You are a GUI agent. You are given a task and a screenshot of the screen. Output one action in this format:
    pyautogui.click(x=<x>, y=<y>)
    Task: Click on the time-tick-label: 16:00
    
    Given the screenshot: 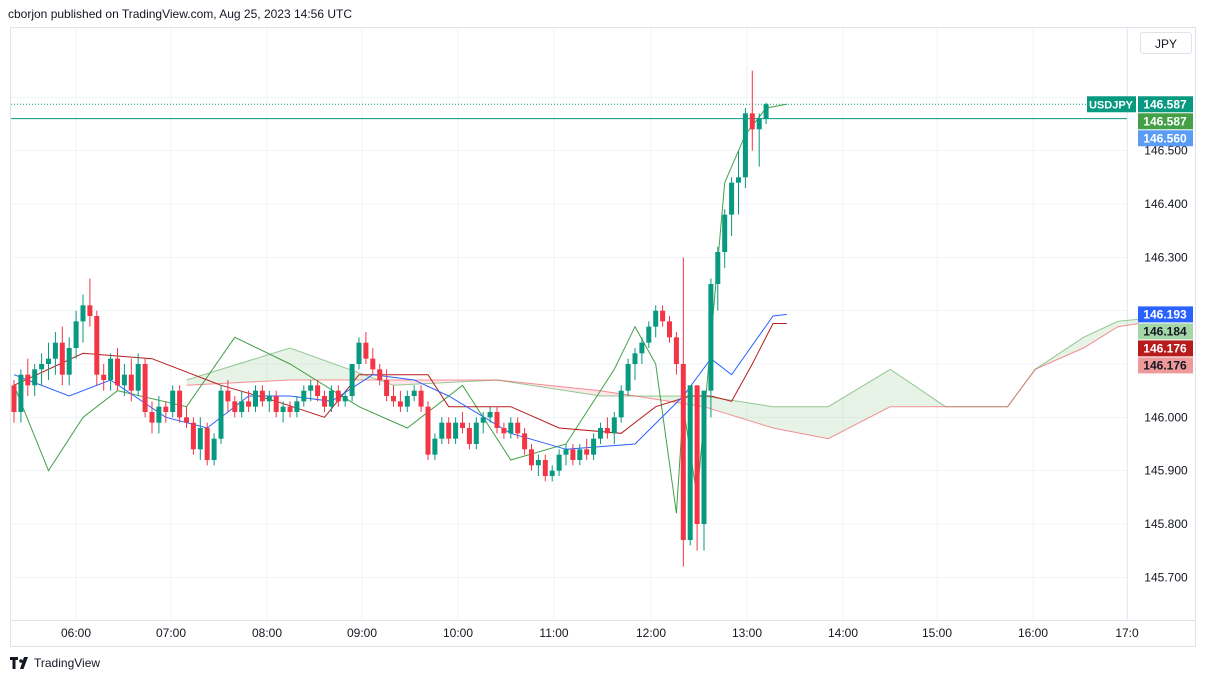 What is the action you would take?
    pyautogui.click(x=1033, y=633)
    